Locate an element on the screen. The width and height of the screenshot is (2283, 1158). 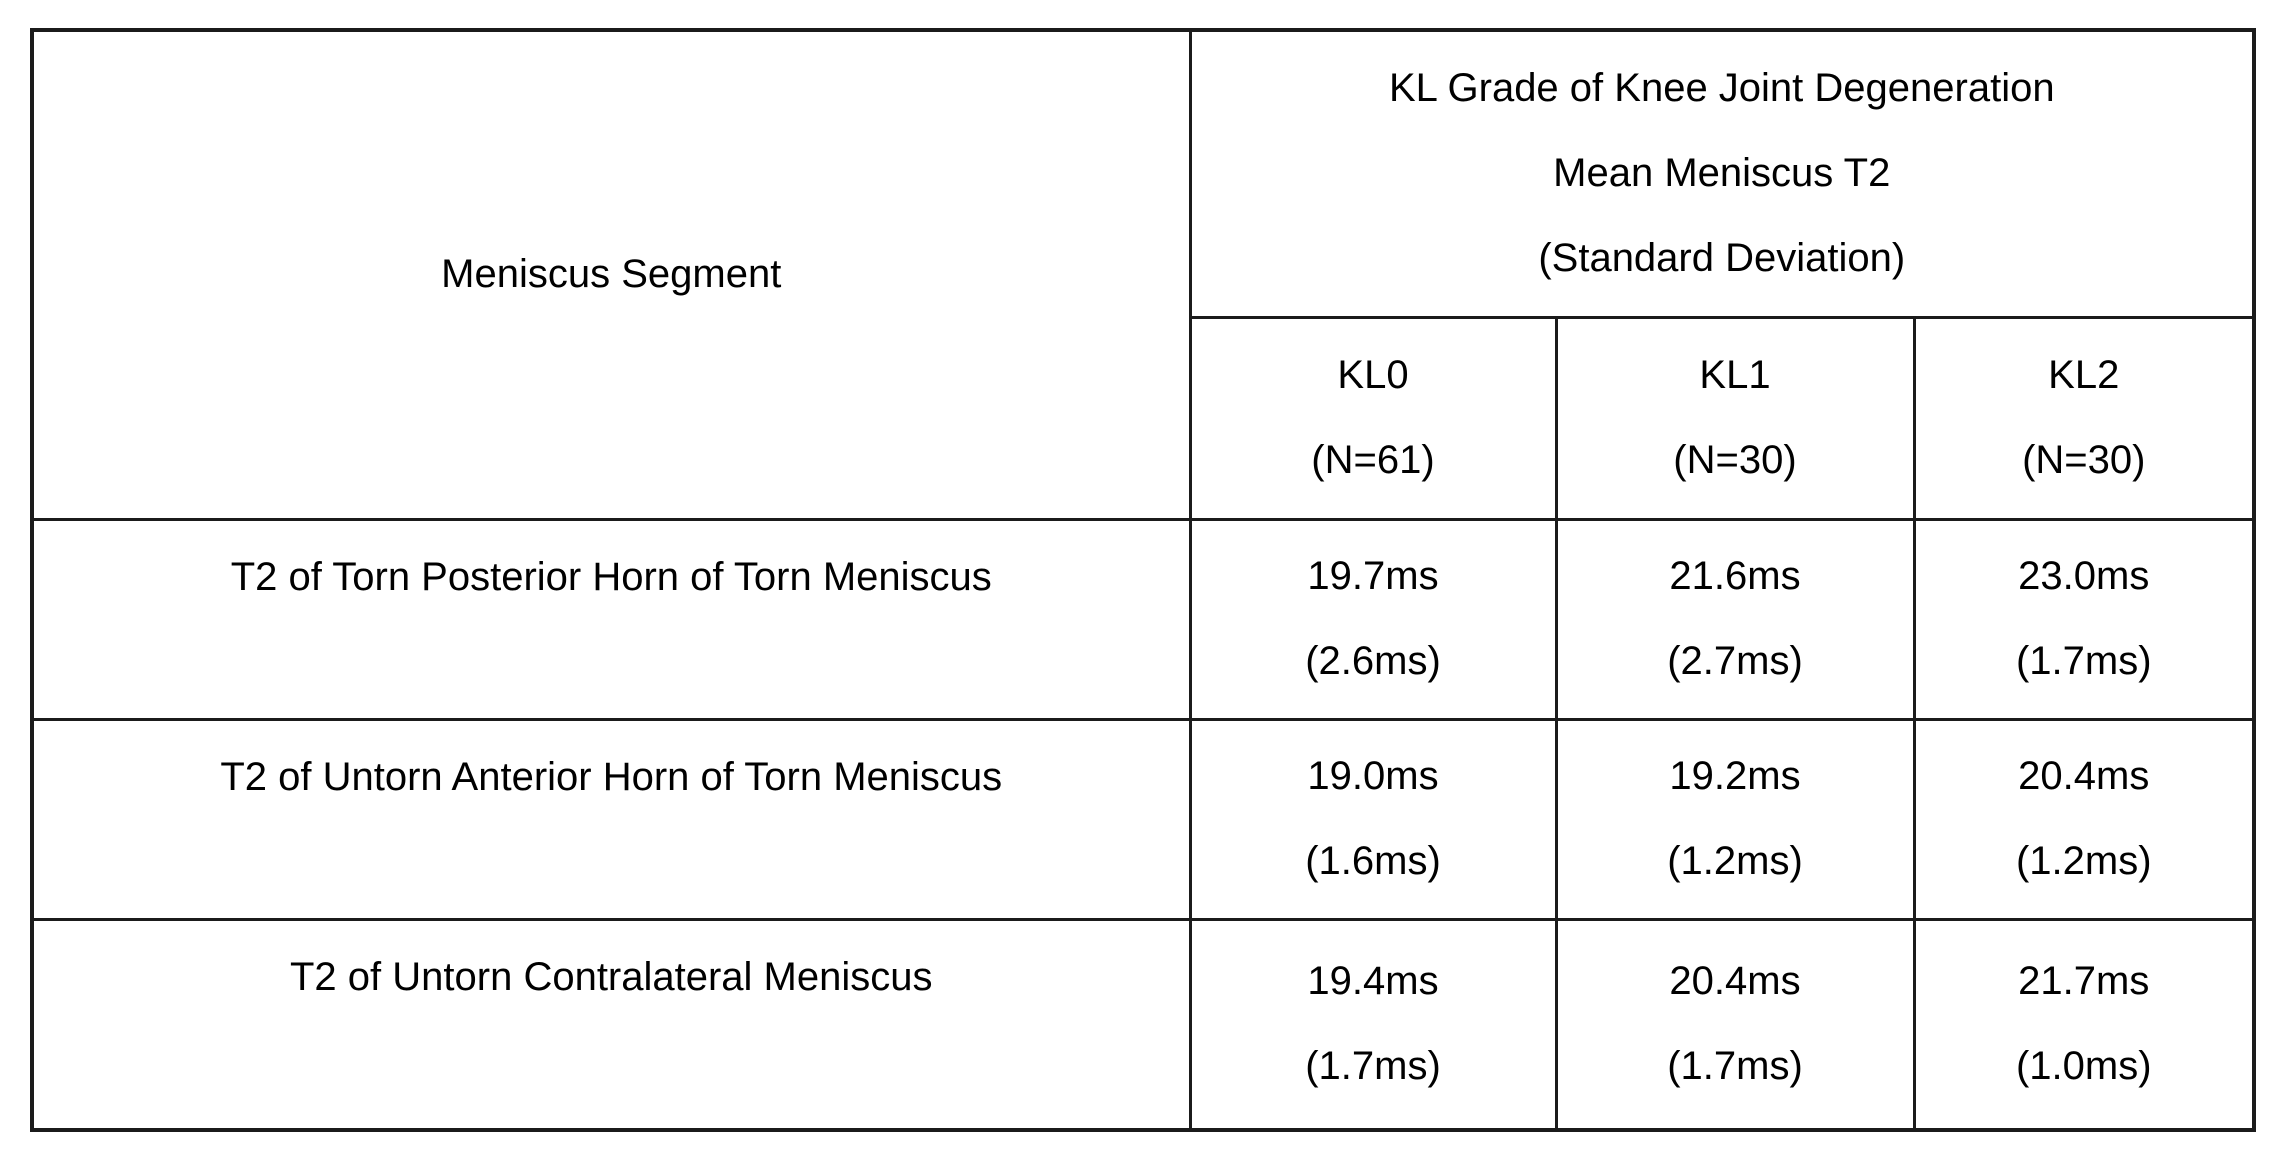
cell-kl1: 20.4ms (1.7ms) is located at coordinates (1735, 1024).